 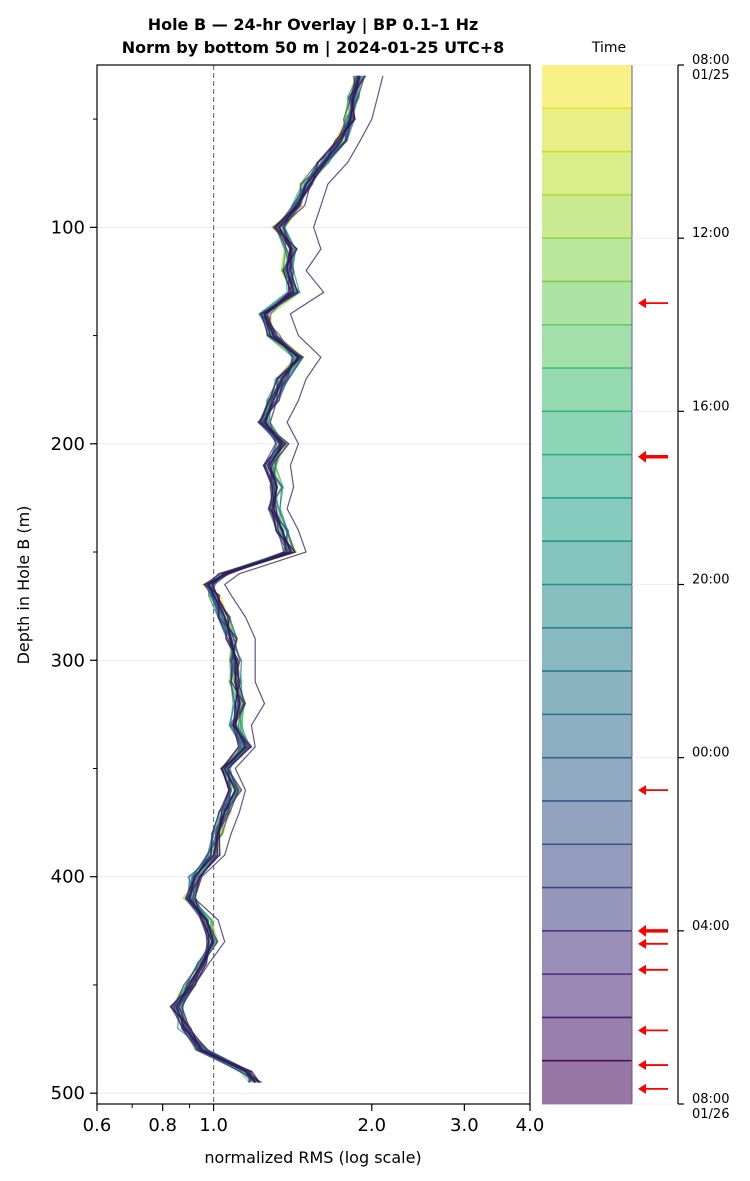 I want to click on colorbar-tick-label: 16:00, so click(x=710, y=406).